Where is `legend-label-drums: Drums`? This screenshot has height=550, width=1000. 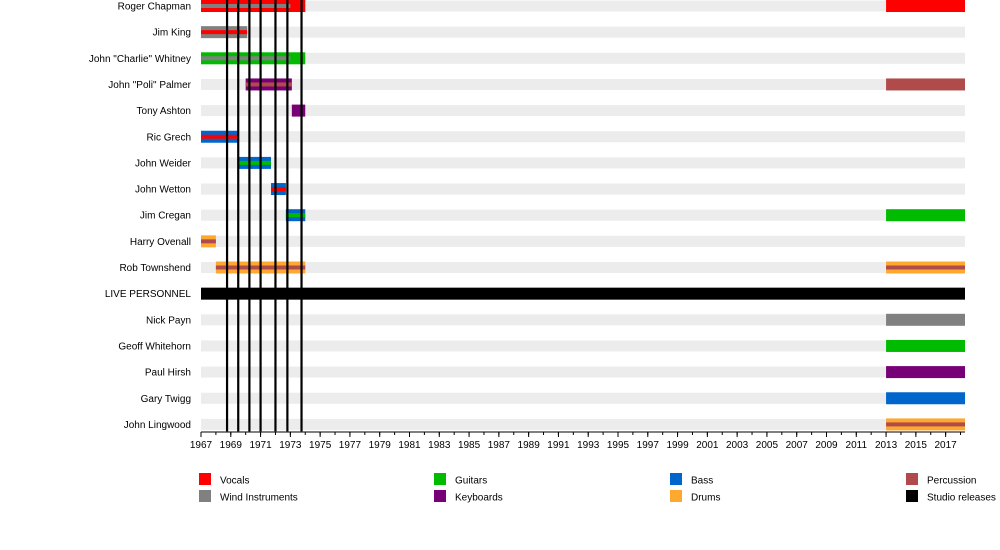
legend-label-drums: Drums is located at coordinates (705, 498).